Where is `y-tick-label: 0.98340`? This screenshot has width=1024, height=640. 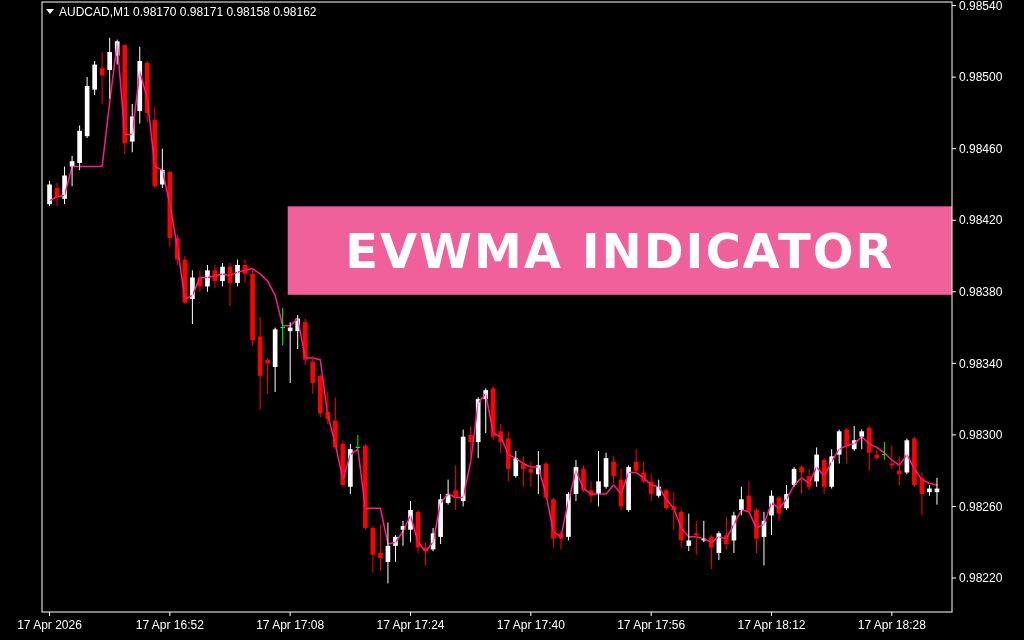 y-tick-label: 0.98340 is located at coordinates (981, 363).